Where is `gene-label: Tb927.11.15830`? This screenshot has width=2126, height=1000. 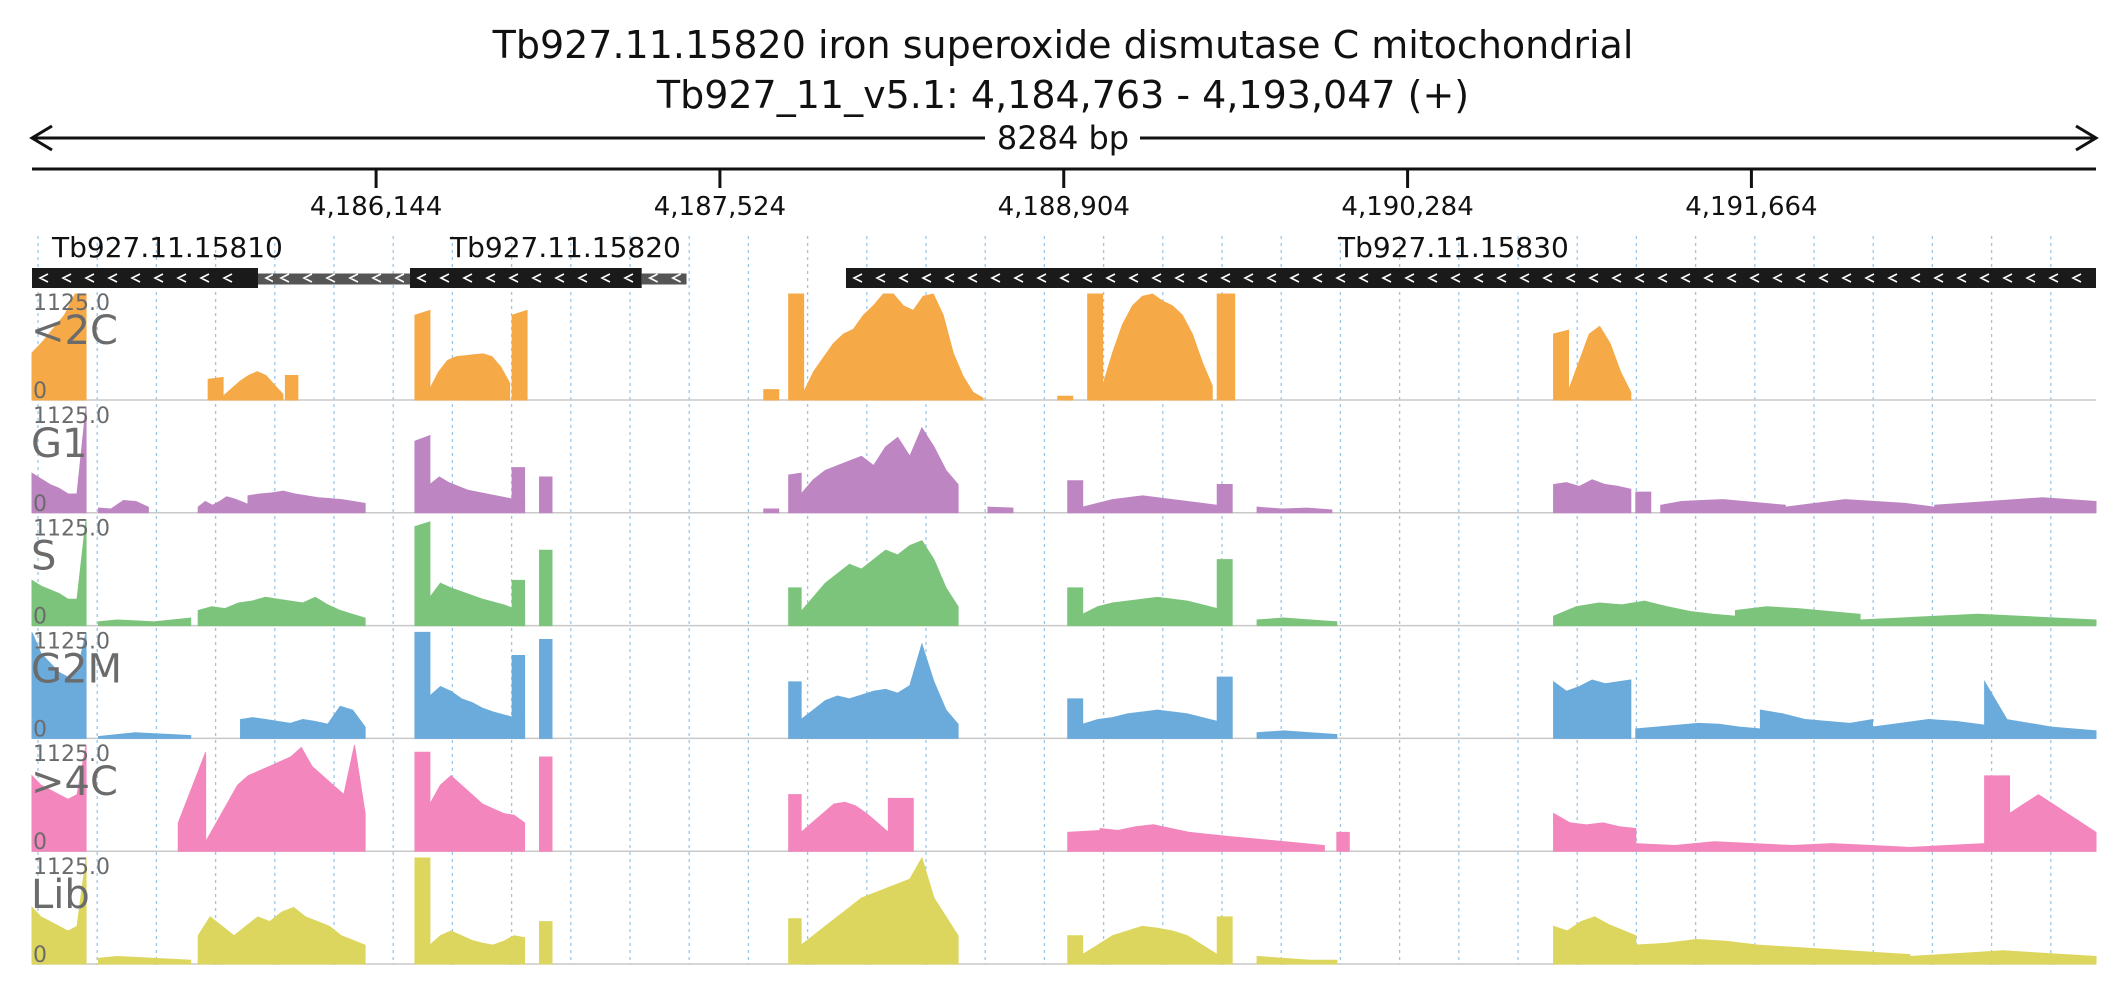
gene-label: Tb927.11.15830 is located at coordinates (1453, 247).